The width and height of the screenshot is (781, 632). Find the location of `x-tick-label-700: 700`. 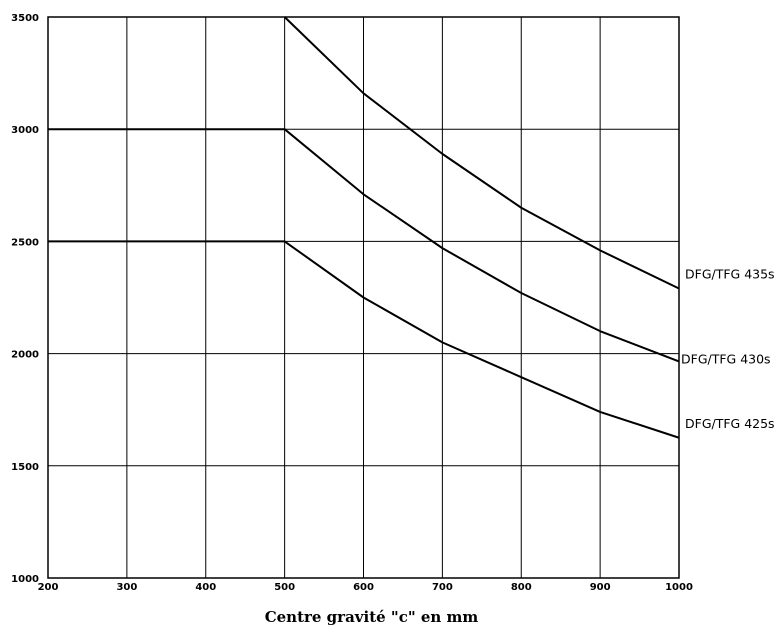

x-tick-label-700: 700 is located at coordinates (442, 587).